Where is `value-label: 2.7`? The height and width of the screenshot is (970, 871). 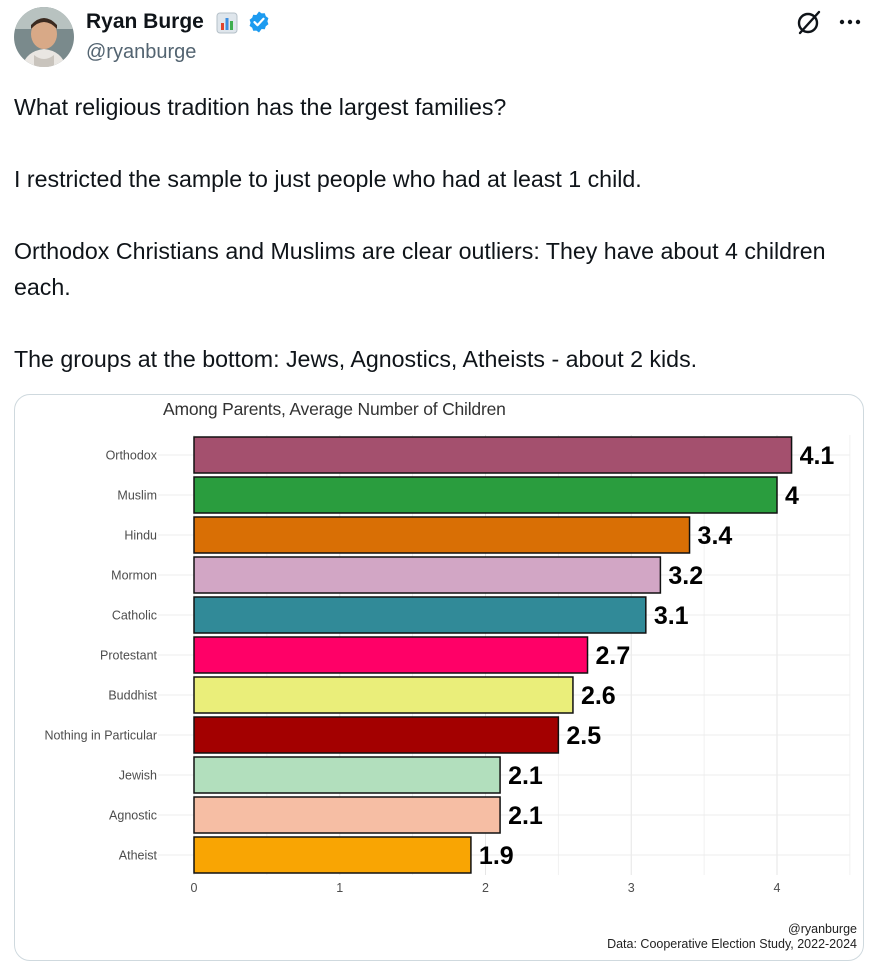
value-label: 2.7 is located at coordinates (613, 656).